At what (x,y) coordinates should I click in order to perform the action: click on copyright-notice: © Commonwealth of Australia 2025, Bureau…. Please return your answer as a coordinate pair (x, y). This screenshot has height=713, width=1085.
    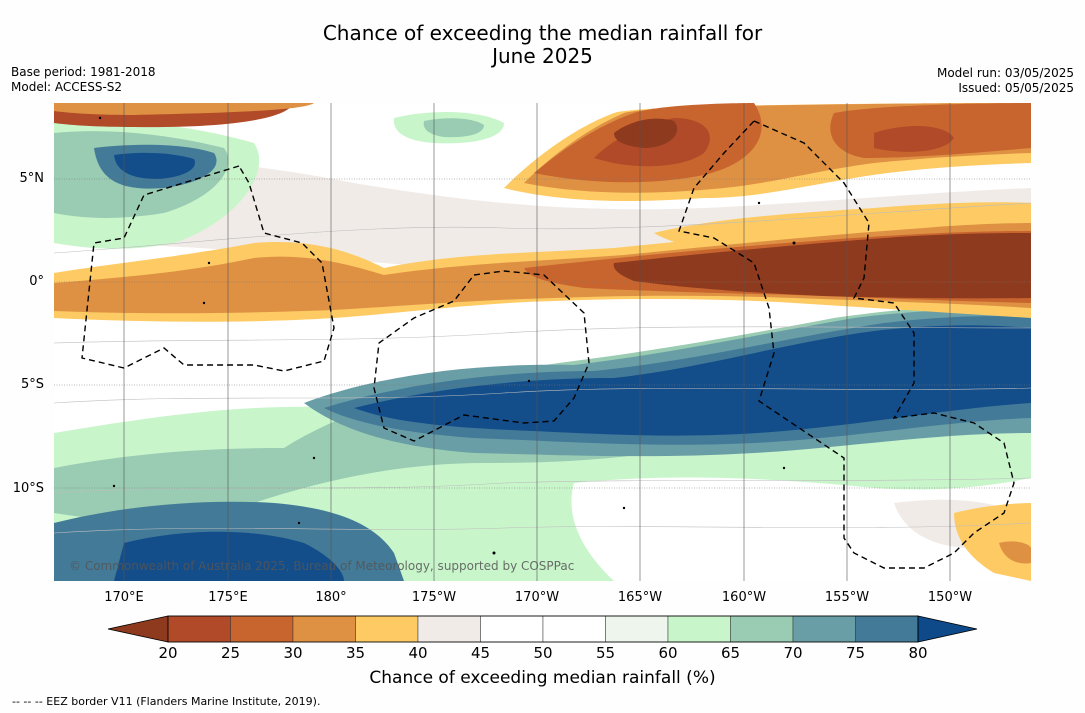
    Looking at the image, I should click on (322, 566).